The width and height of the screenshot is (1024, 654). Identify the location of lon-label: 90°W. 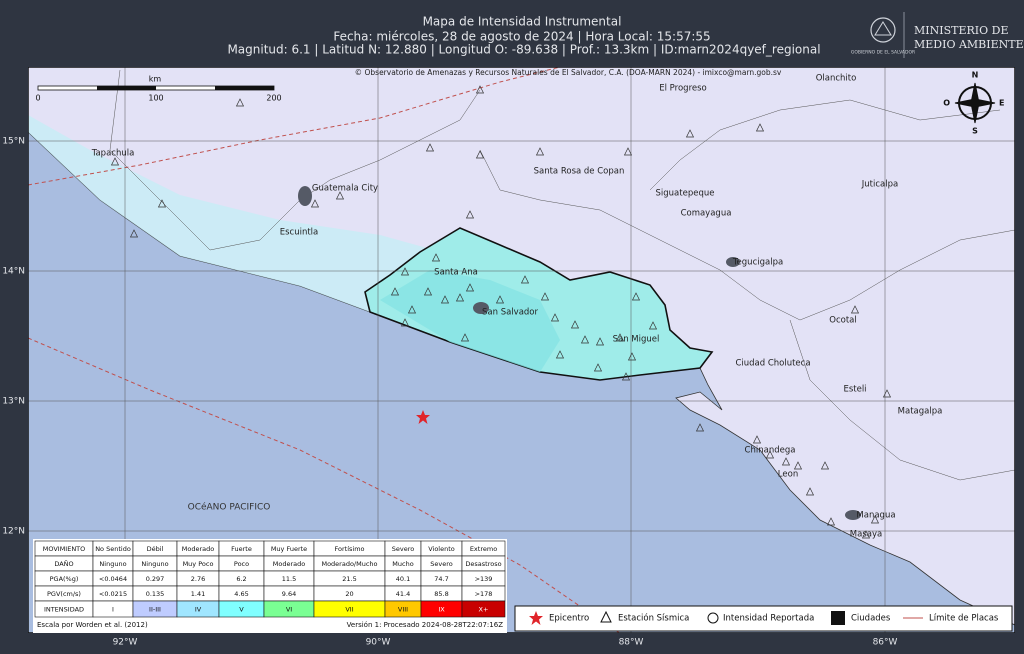
(378, 643).